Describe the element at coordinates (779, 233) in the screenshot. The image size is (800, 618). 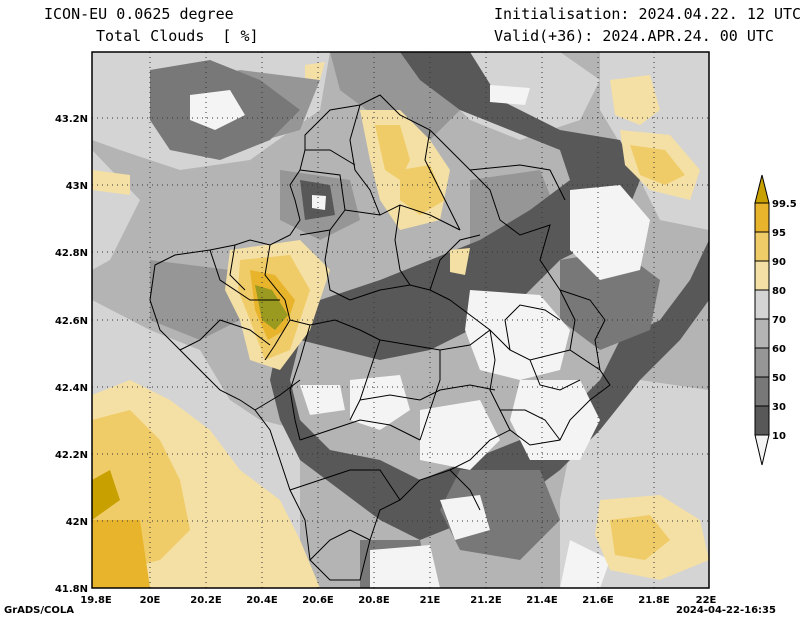
I see `legend-label: 95` at that location.